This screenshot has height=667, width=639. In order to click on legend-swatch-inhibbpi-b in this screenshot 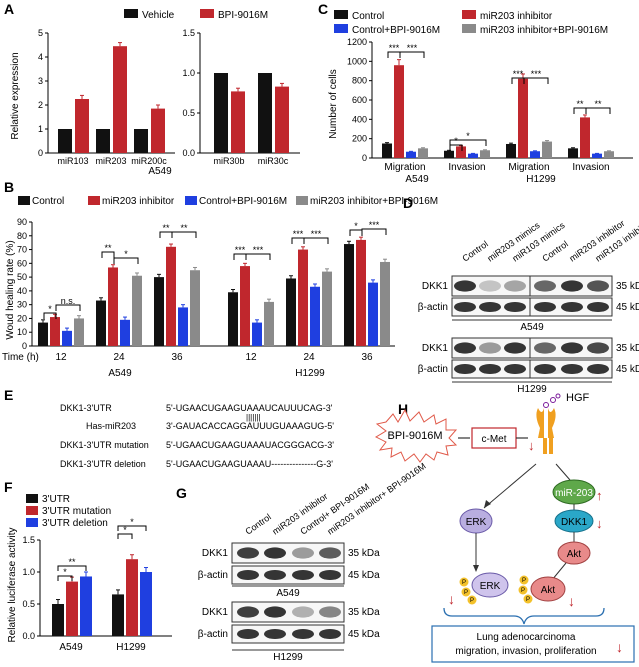, I will do `click(302, 200)`.